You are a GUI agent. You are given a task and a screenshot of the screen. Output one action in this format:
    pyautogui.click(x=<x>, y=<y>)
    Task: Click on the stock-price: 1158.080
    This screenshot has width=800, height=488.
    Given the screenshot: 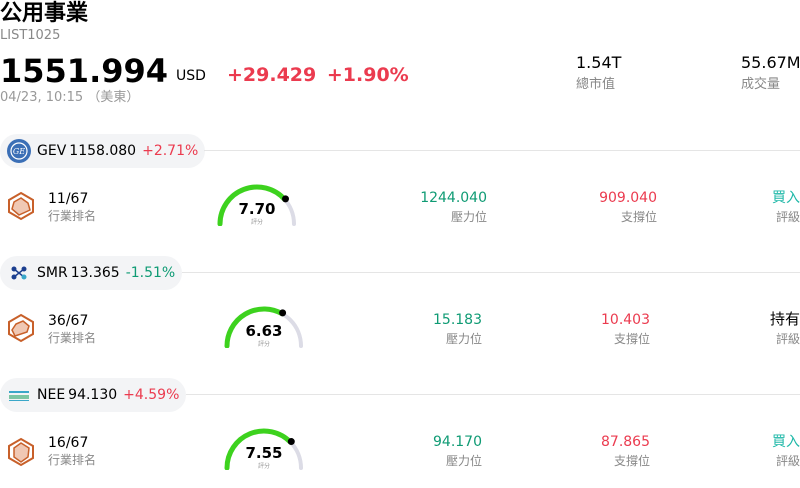 What is the action you would take?
    pyautogui.click(x=103, y=151)
    